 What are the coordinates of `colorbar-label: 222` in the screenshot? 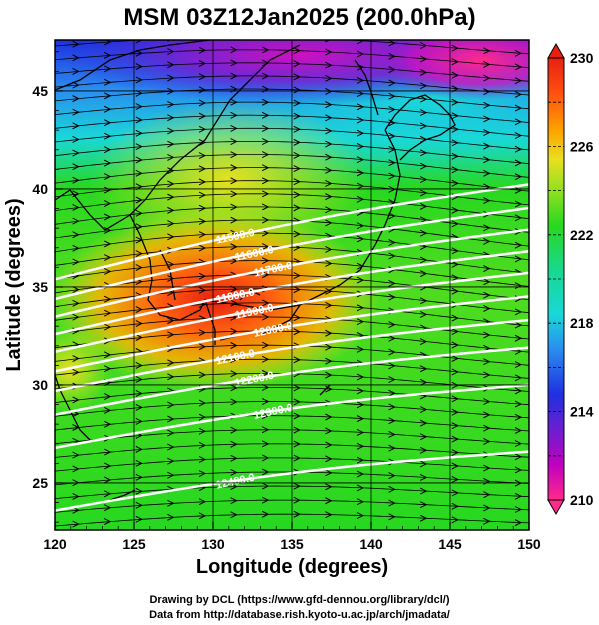 It's located at (582, 235).